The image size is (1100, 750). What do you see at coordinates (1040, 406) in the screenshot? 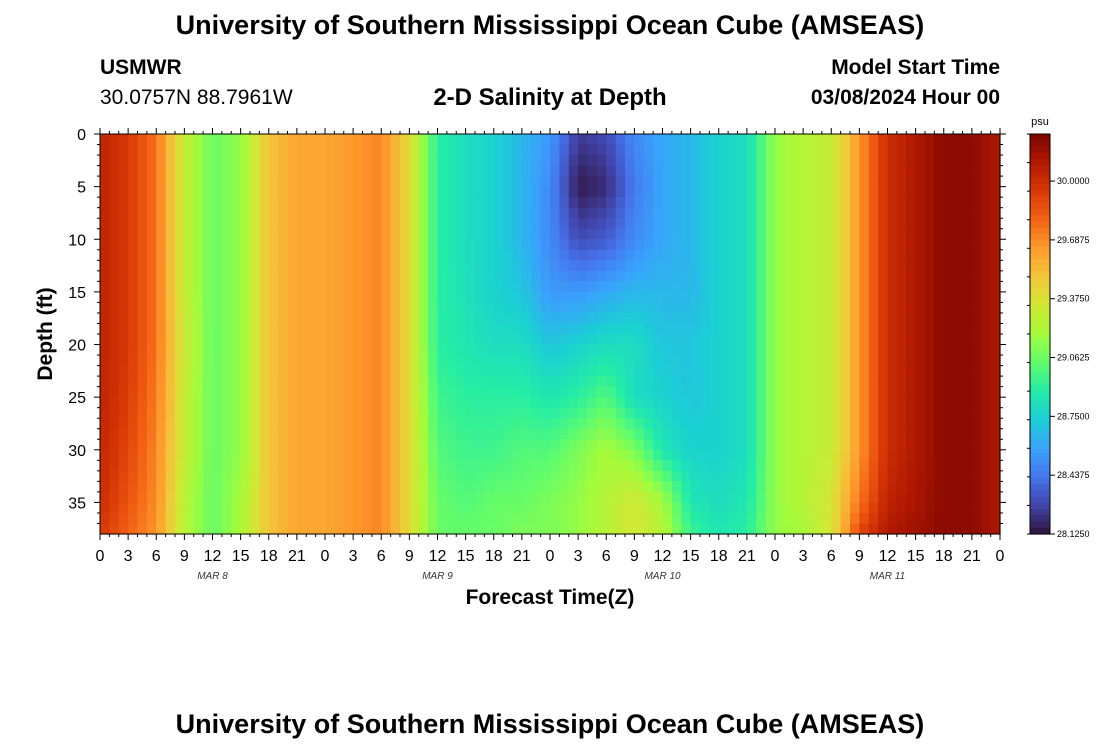
I see `colorbar-segment` at bounding box center [1040, 406].